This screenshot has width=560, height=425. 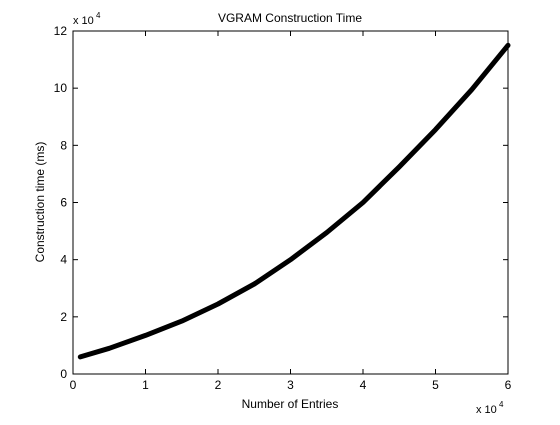 What do you see at coordinates (145, 385) in the screenshot?
I see `x-tick-label: 1` at bounding box center [145, 385].